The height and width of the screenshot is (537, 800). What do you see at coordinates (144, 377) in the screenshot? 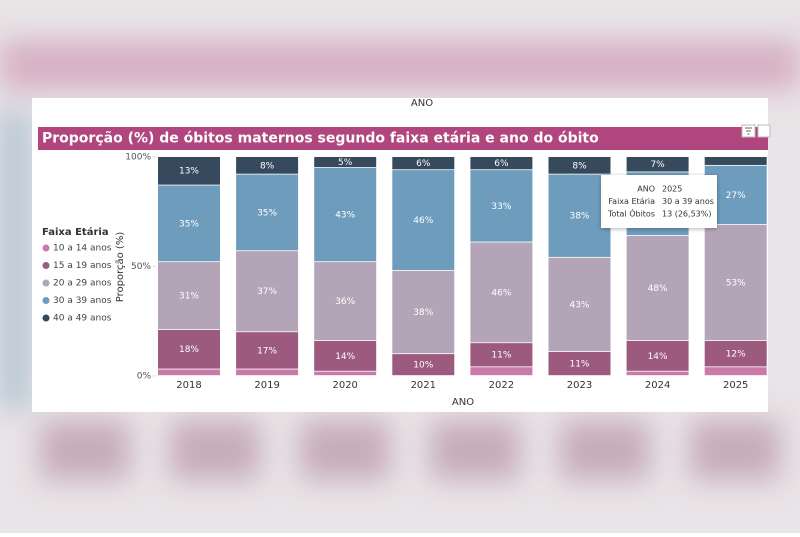
I see `y-tick-label: 0%` at bounding box center [144, 377].